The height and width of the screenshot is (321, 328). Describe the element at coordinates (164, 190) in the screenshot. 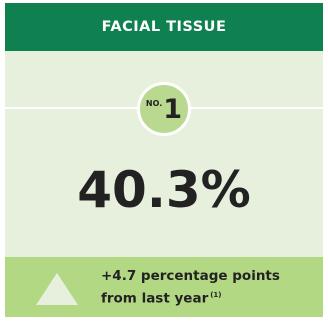

I see `market-share-value: 40.3%` at that location.